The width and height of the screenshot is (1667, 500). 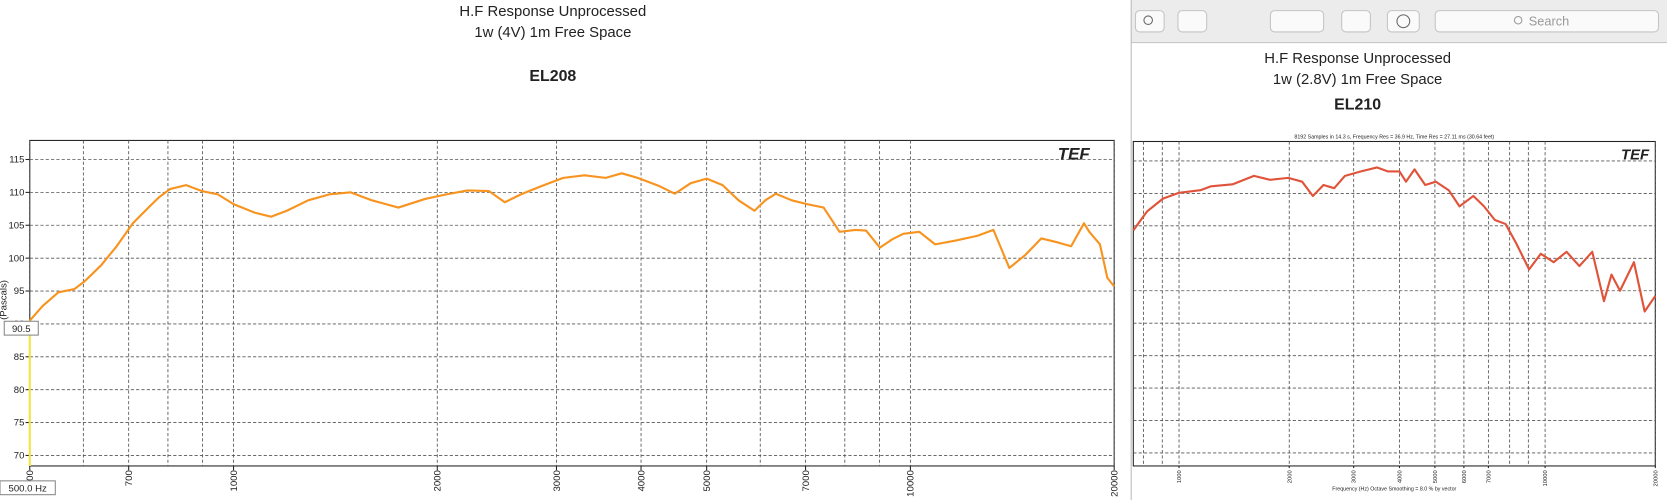 I want to click on annotate-button, so click(x=1403, y=21).